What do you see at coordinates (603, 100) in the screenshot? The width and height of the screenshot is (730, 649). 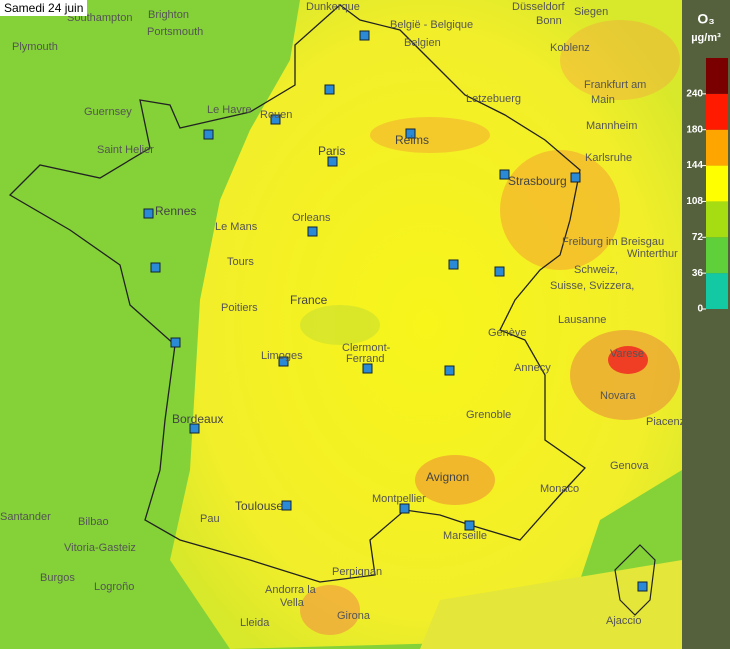 I see `place-label: Main` at bounding box center [603, 100].